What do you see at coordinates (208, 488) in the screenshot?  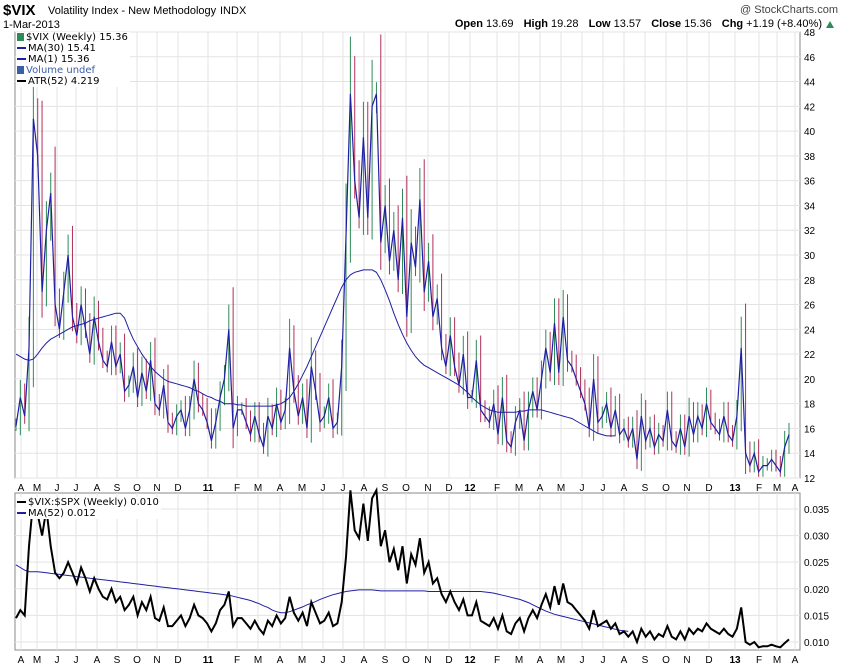 I see `x-tick-label: 11` at bounding box center [208, 488].